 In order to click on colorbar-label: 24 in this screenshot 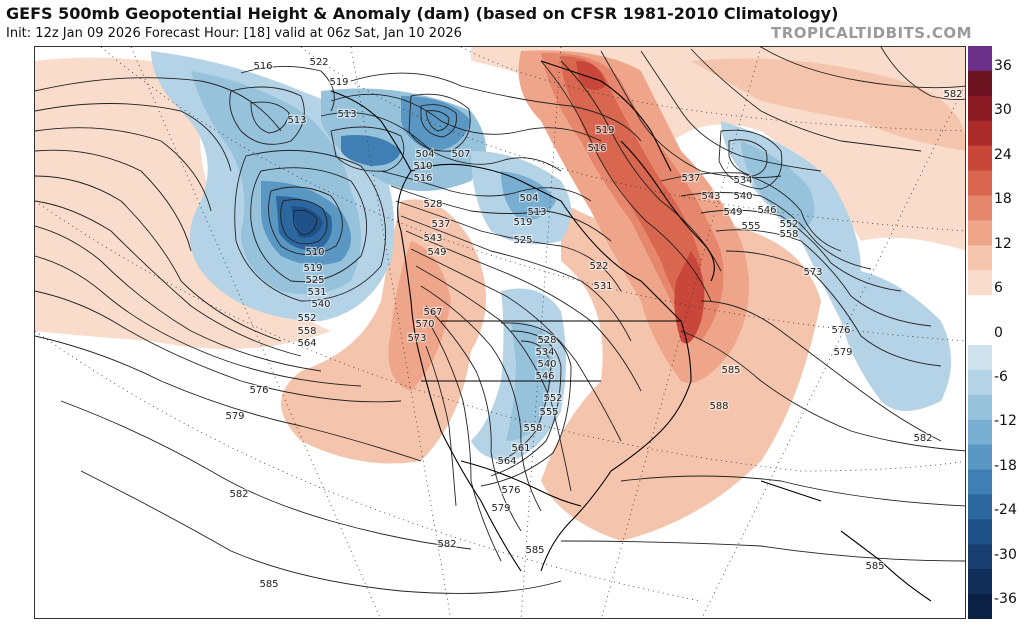, I will do `click(1003, 154)`.